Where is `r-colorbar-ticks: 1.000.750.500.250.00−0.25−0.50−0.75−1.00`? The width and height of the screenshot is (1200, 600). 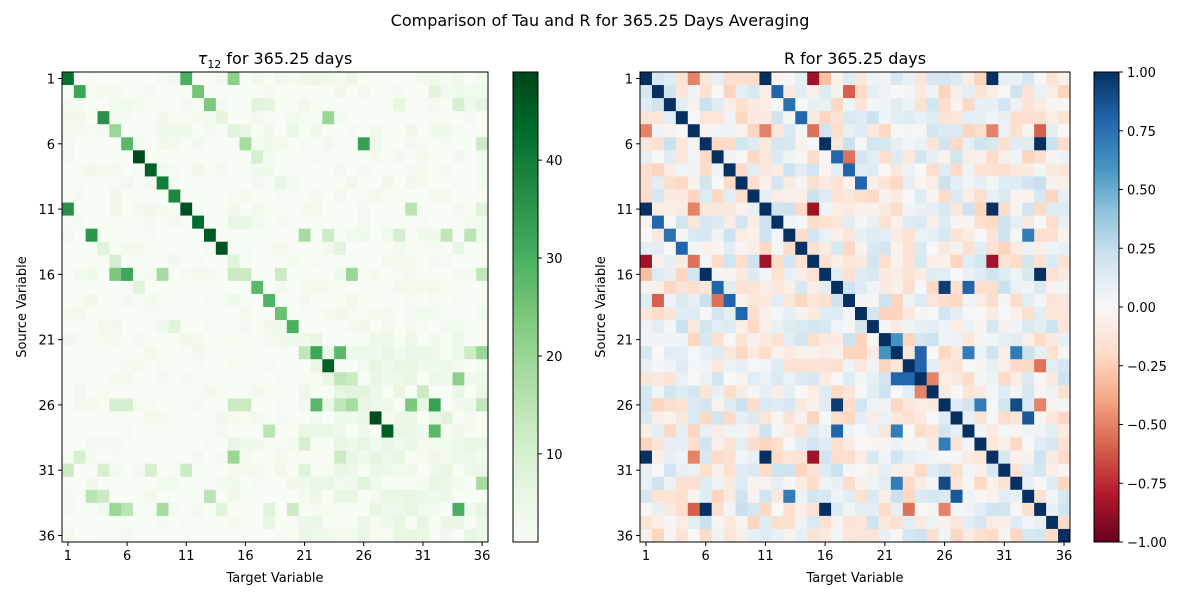 r-colorbar-ticks: 1.000.750.500.250.00−0.25−0.50−0.75−1.00 is located at coordinates (1143, 308).